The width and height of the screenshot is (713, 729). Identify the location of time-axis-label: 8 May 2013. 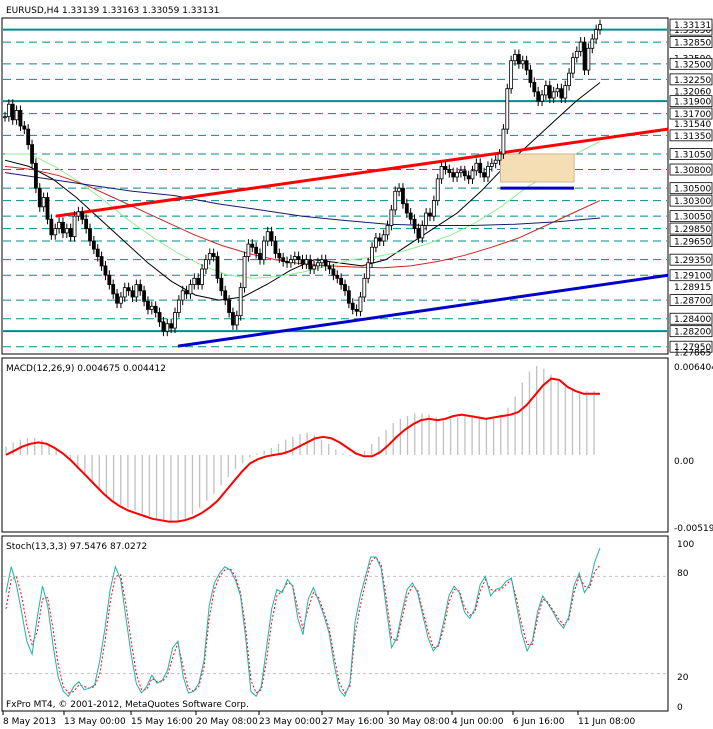
(29, 722).